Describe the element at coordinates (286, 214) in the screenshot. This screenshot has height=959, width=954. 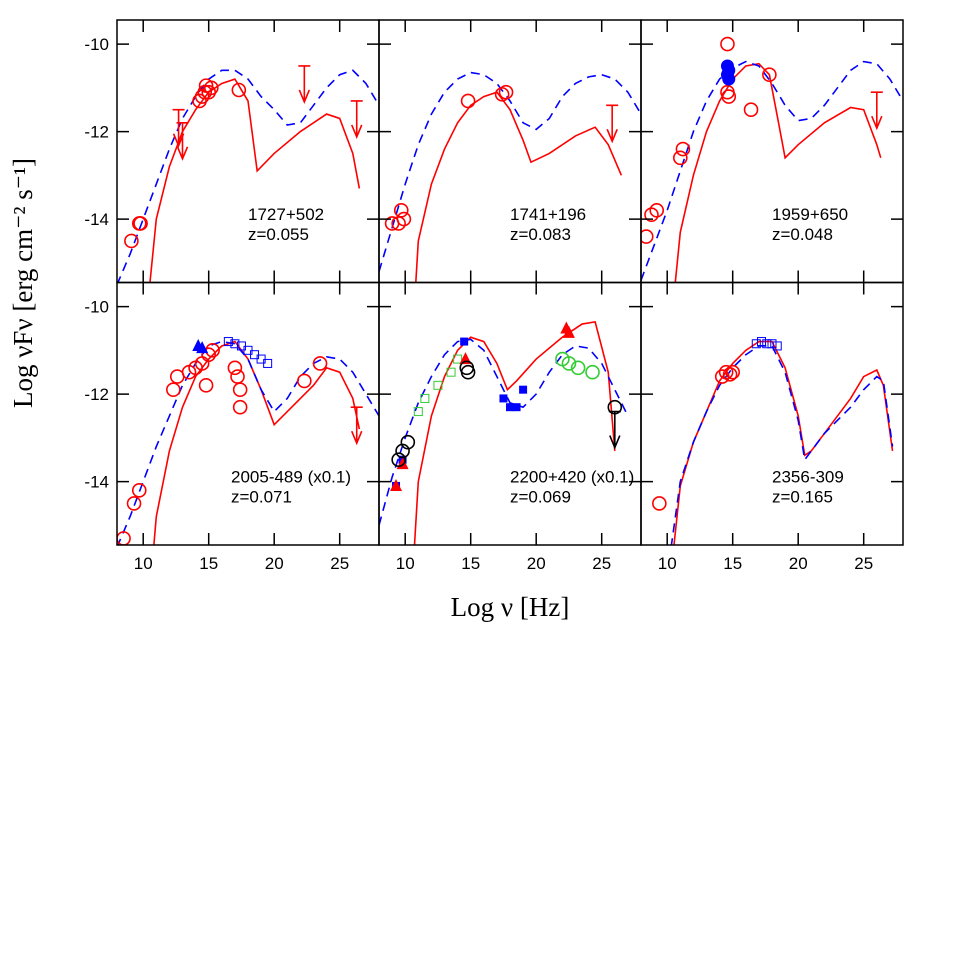
I see `source-label: 1727+502` at that location.